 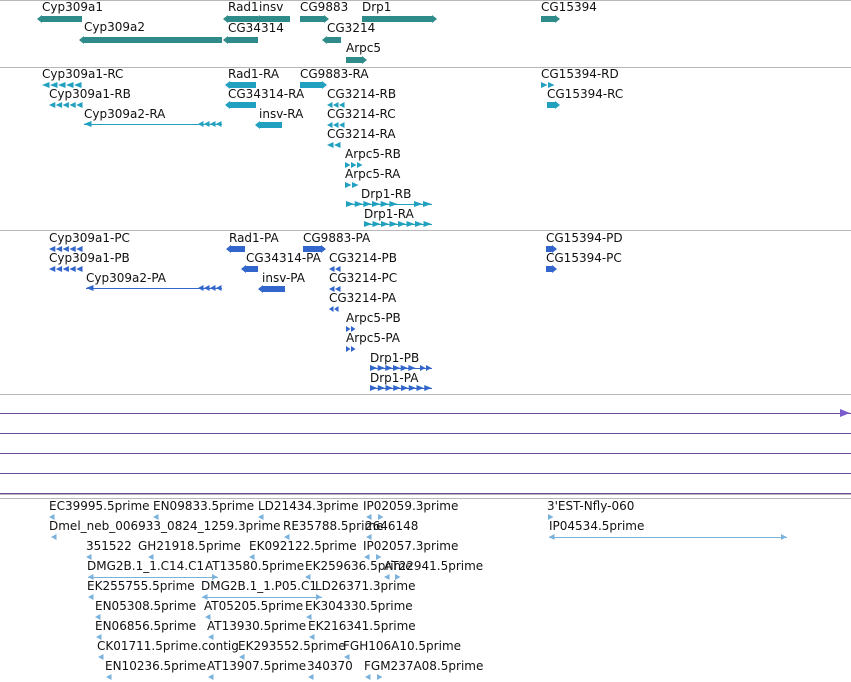 I want to click on est-label: Dmel_neb_006933_0824_1259.3prime, so click(x=165, y=526).